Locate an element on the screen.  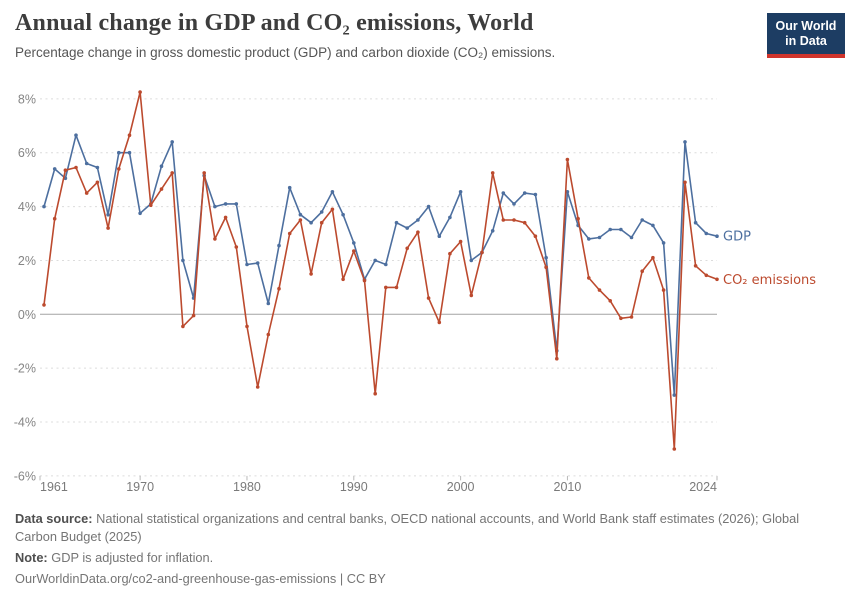
x-axis-tick-label: 2024 is located at coordinates (703, 487).